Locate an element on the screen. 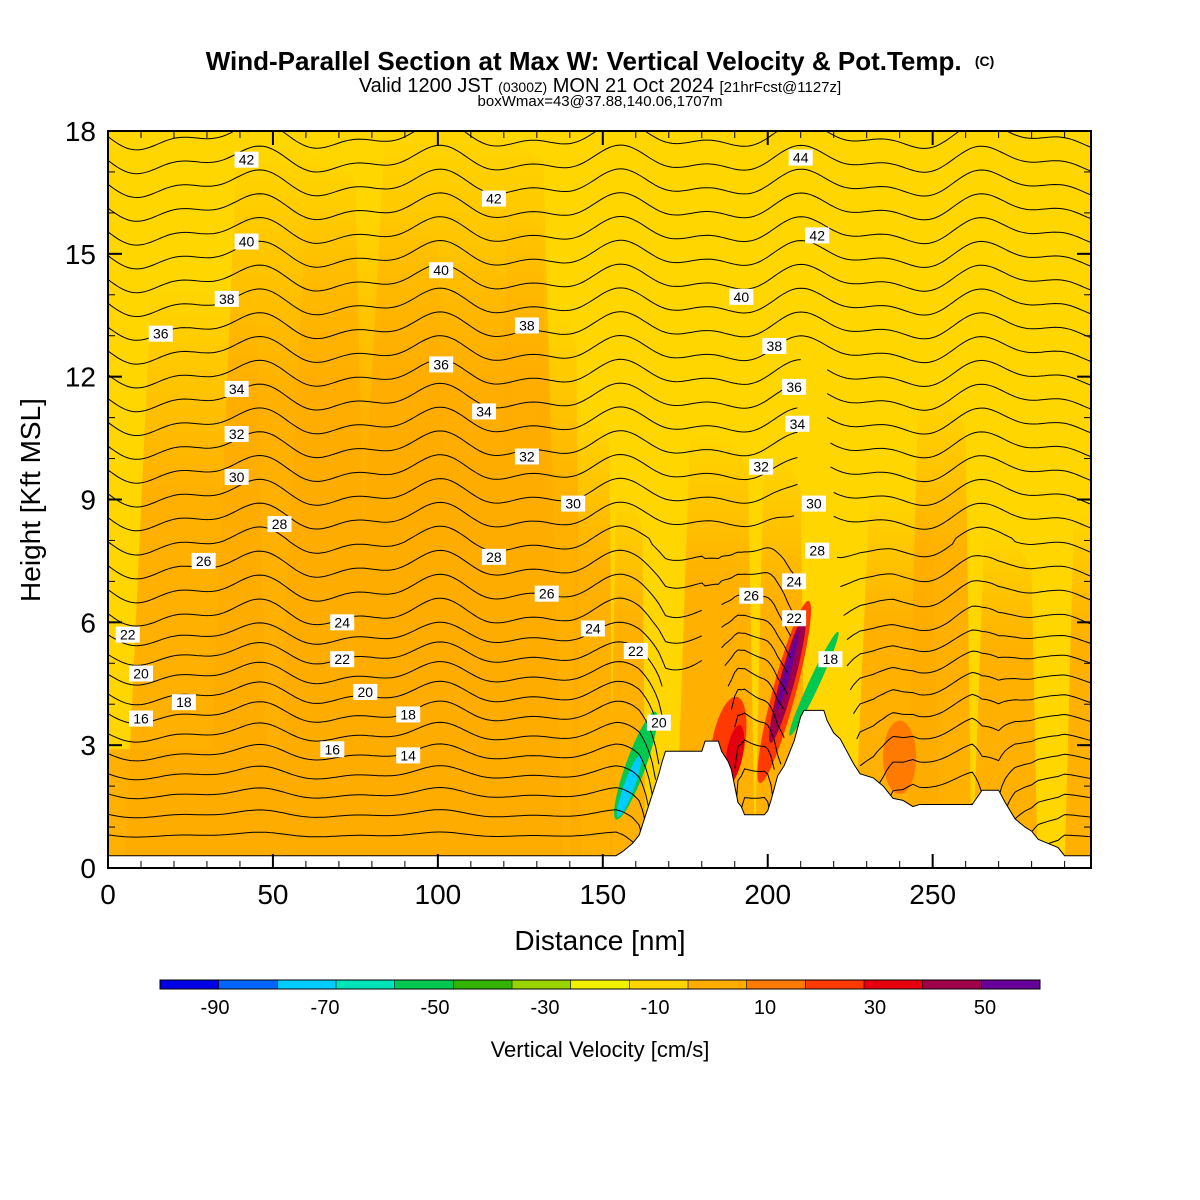 Image resolution: width=1200 pixels, height=1200 pixels. terrain is located at coordinates (599, 788).